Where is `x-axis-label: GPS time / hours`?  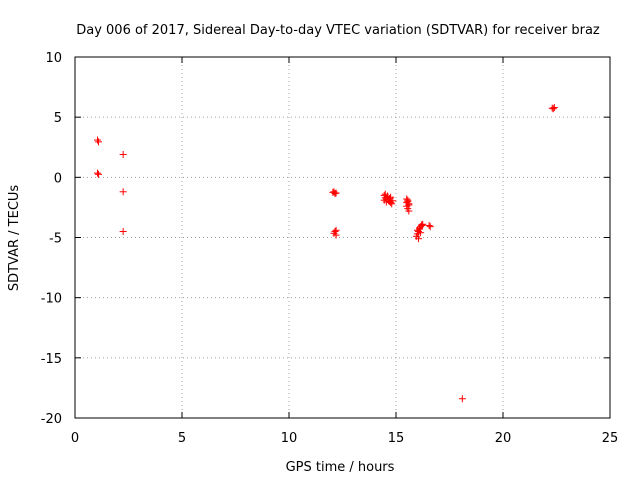 x-axis-label: GPS time / hours is located at coordinates (340, 467).